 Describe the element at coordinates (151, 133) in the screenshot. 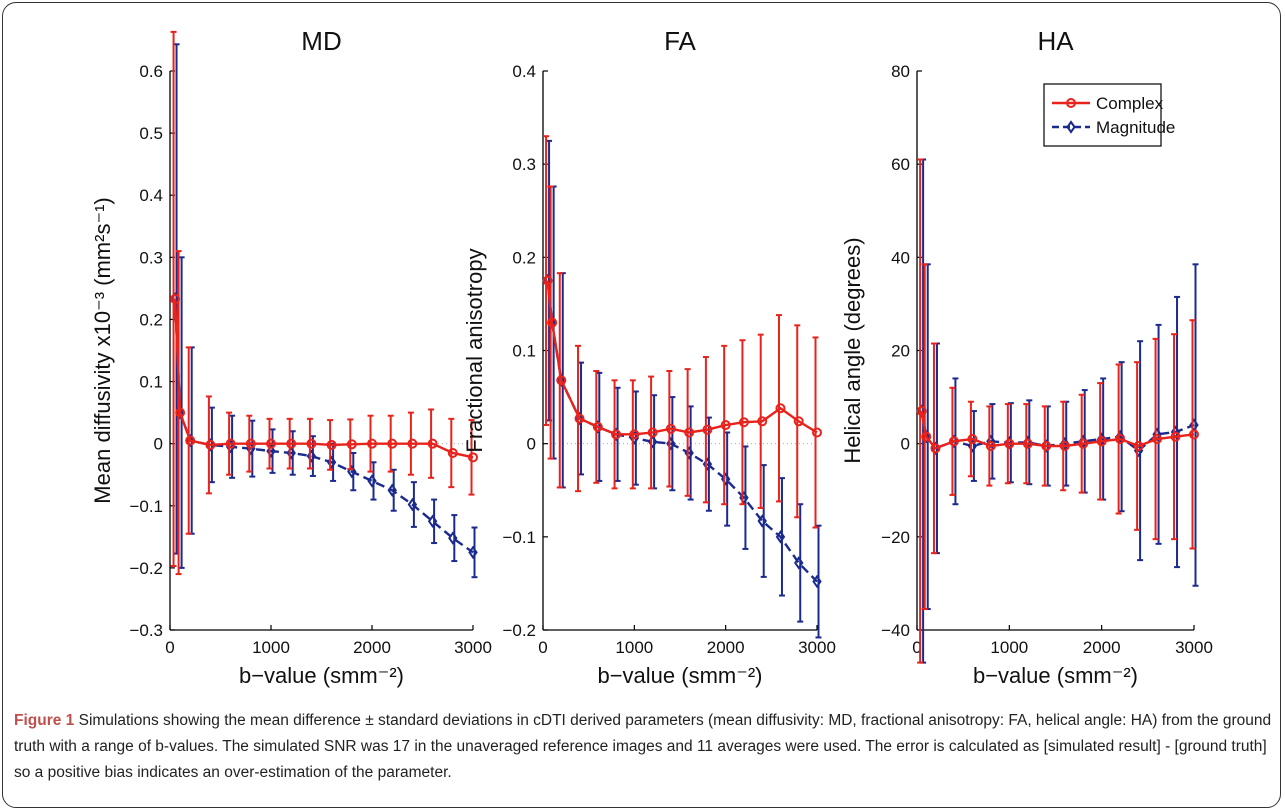

I see `y-tick-label: 0.5` at that location.